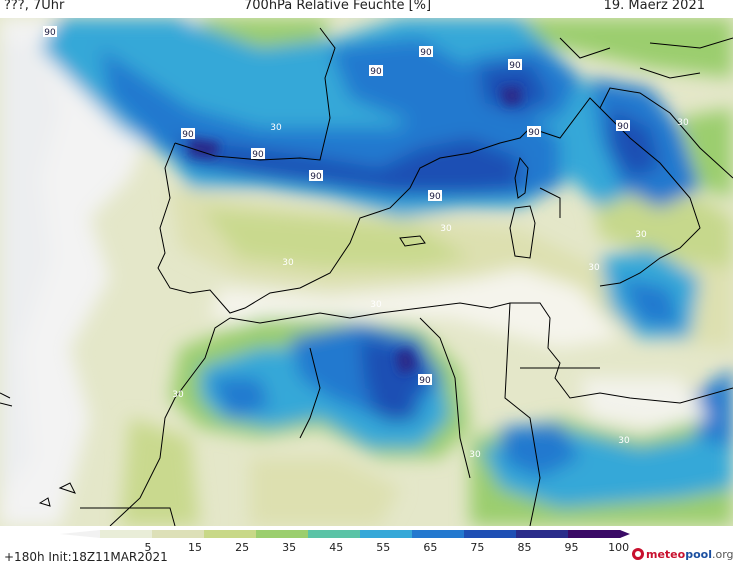 This screenshot has width=733, height=566. I want to click on colorbar-tick-label: 45, so click(336, 547).